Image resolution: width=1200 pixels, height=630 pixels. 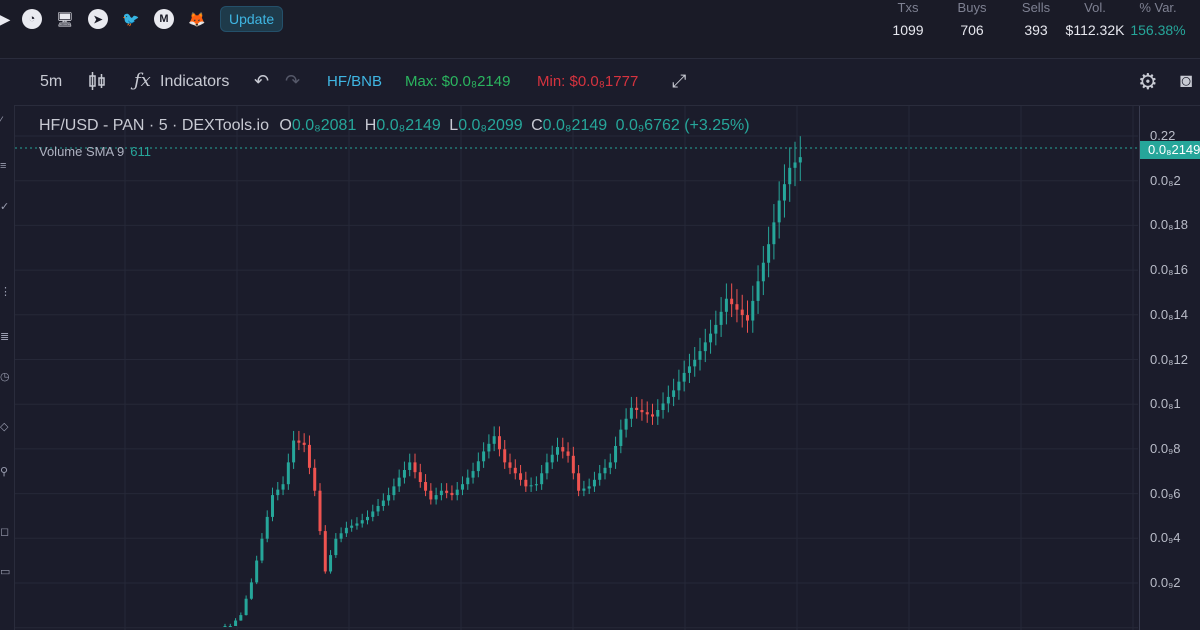 What do you see at coordinates (1170, 150) in the screenshot?
I see `current-price-tag: 0.0₈2149` at bounding box center [1170, 150].